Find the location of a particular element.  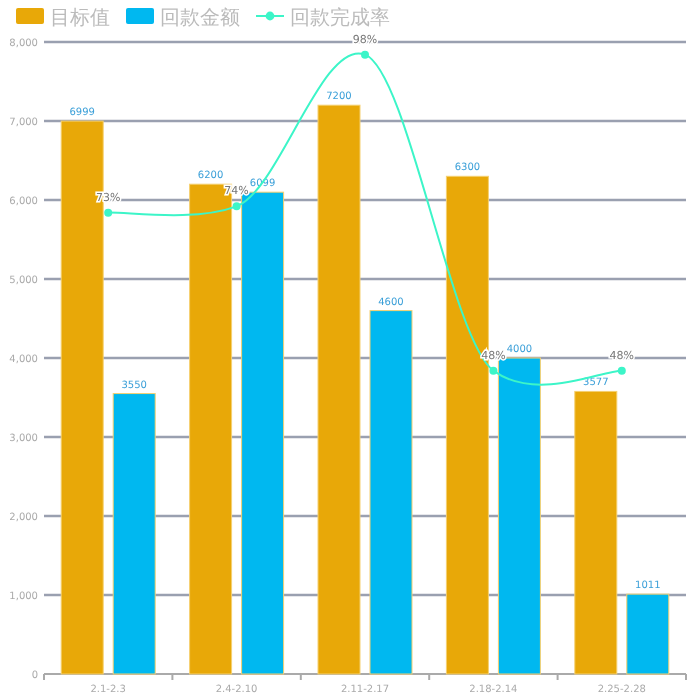

legend-label: 目标值 is located at coordinates (80, 18).